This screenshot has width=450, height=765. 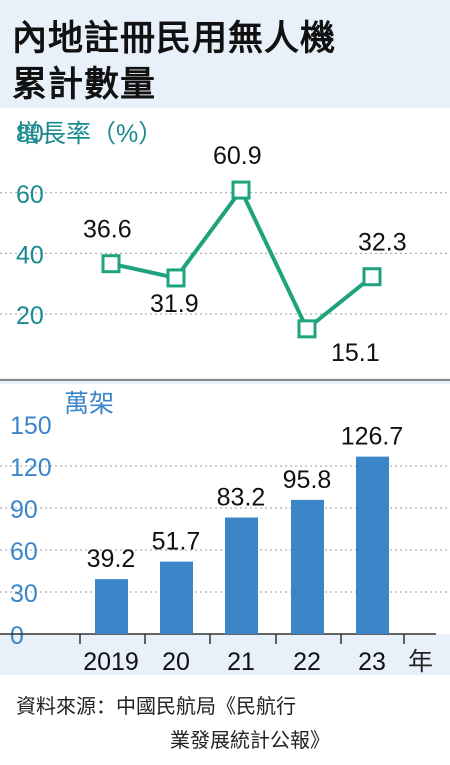 What do you see at coordinates (30, 255) in the screenshot?
I see `line-y-tick-label: 40` at bounding box center [30, 255].